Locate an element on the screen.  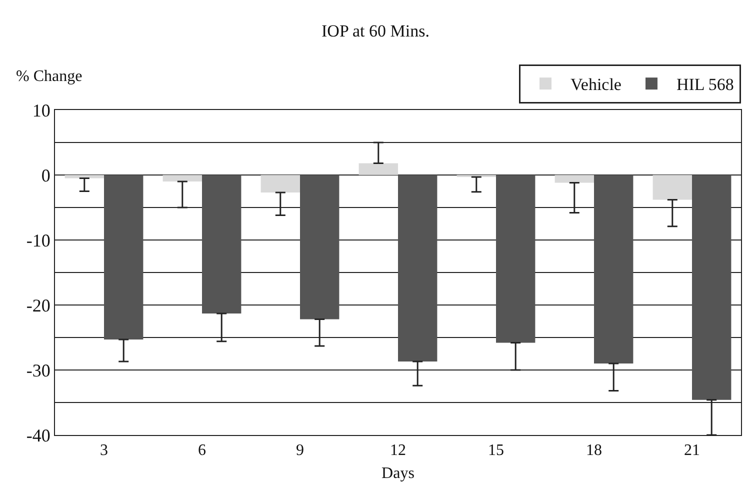
x-tick-label: 3 is located at coordinates (104, 451).